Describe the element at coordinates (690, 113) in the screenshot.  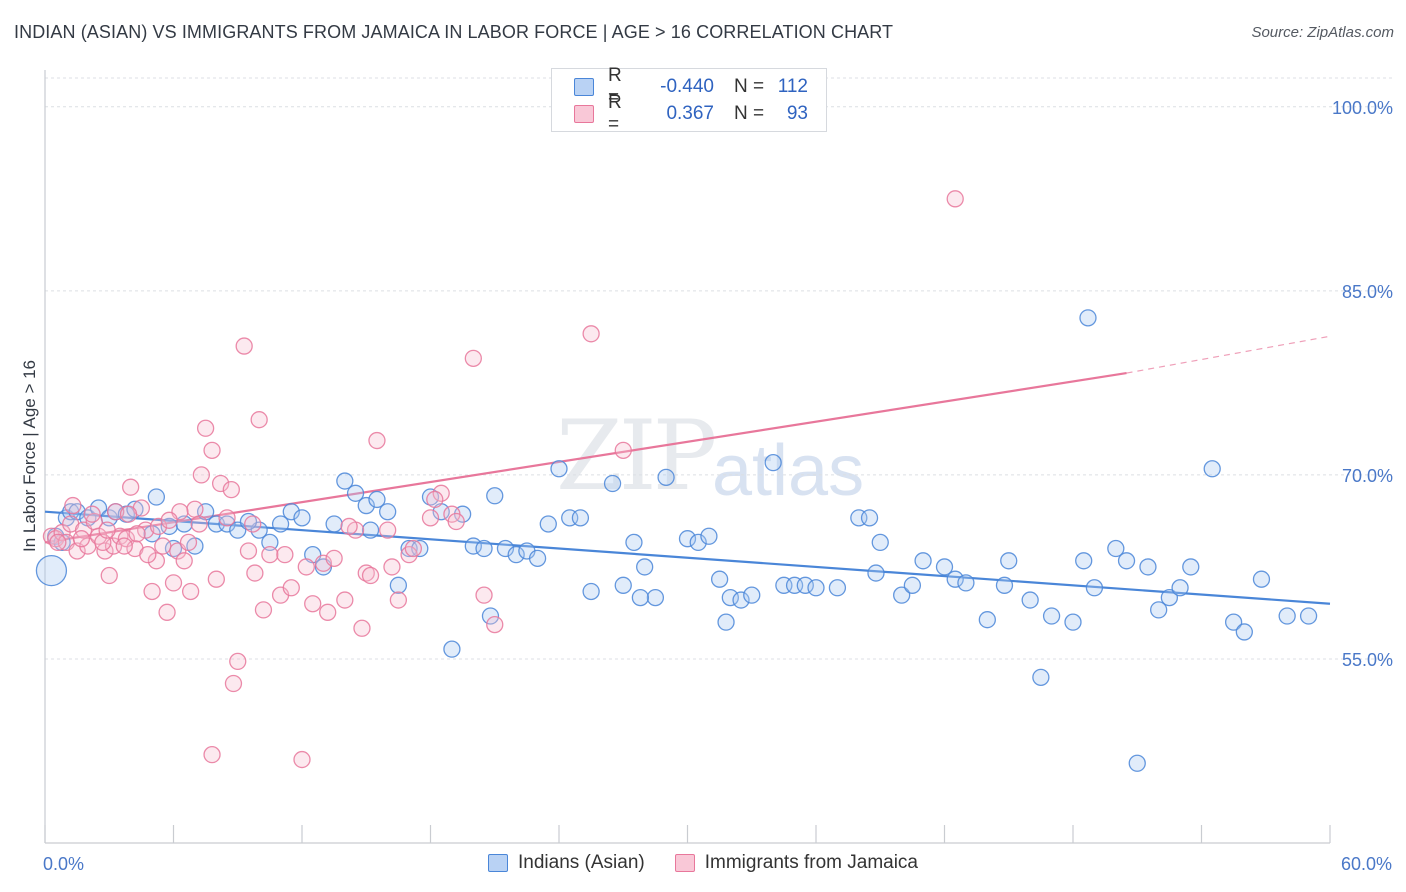
I see `legend-r-value: 0.367` at that location.